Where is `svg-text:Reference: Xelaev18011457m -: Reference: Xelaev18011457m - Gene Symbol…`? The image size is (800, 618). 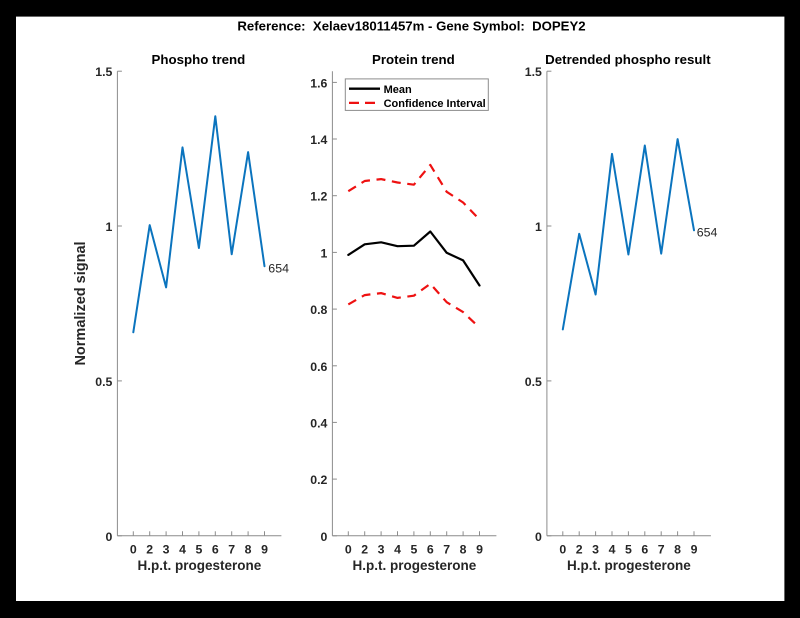
svg-text:Reference: Xelaev18011457m -: Reference: Xelaev18011457m - Gene Symbol… is located at coordinates (411, 26).